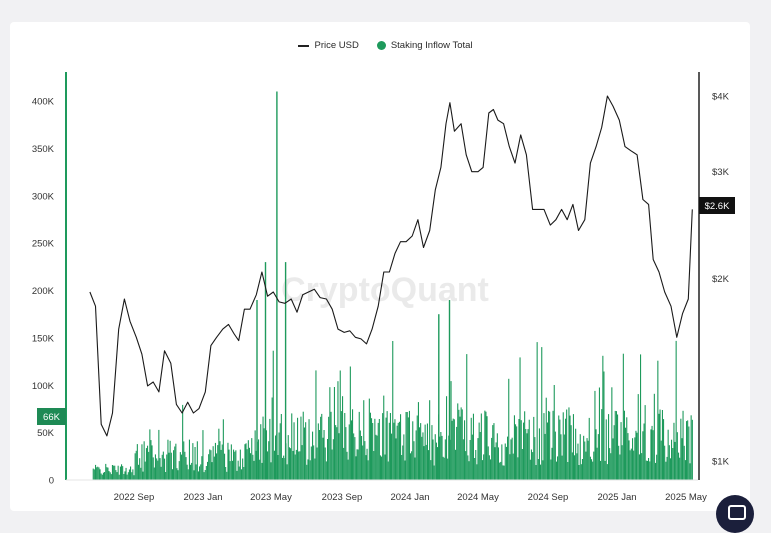  I want to click on y-left-tick-label: 100K, so click(43, 386).